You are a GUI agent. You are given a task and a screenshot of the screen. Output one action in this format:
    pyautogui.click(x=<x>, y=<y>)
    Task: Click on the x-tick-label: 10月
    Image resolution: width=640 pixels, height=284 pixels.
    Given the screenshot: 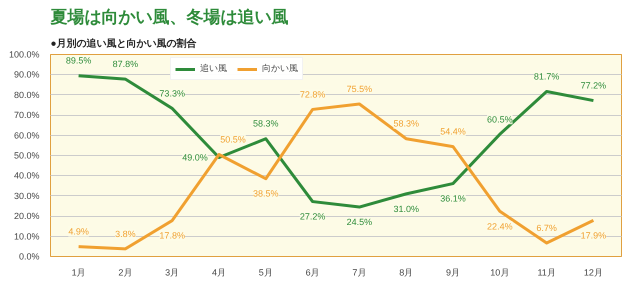 What is the action you would take?
    pyautogui.click(x=500, y=273)
    